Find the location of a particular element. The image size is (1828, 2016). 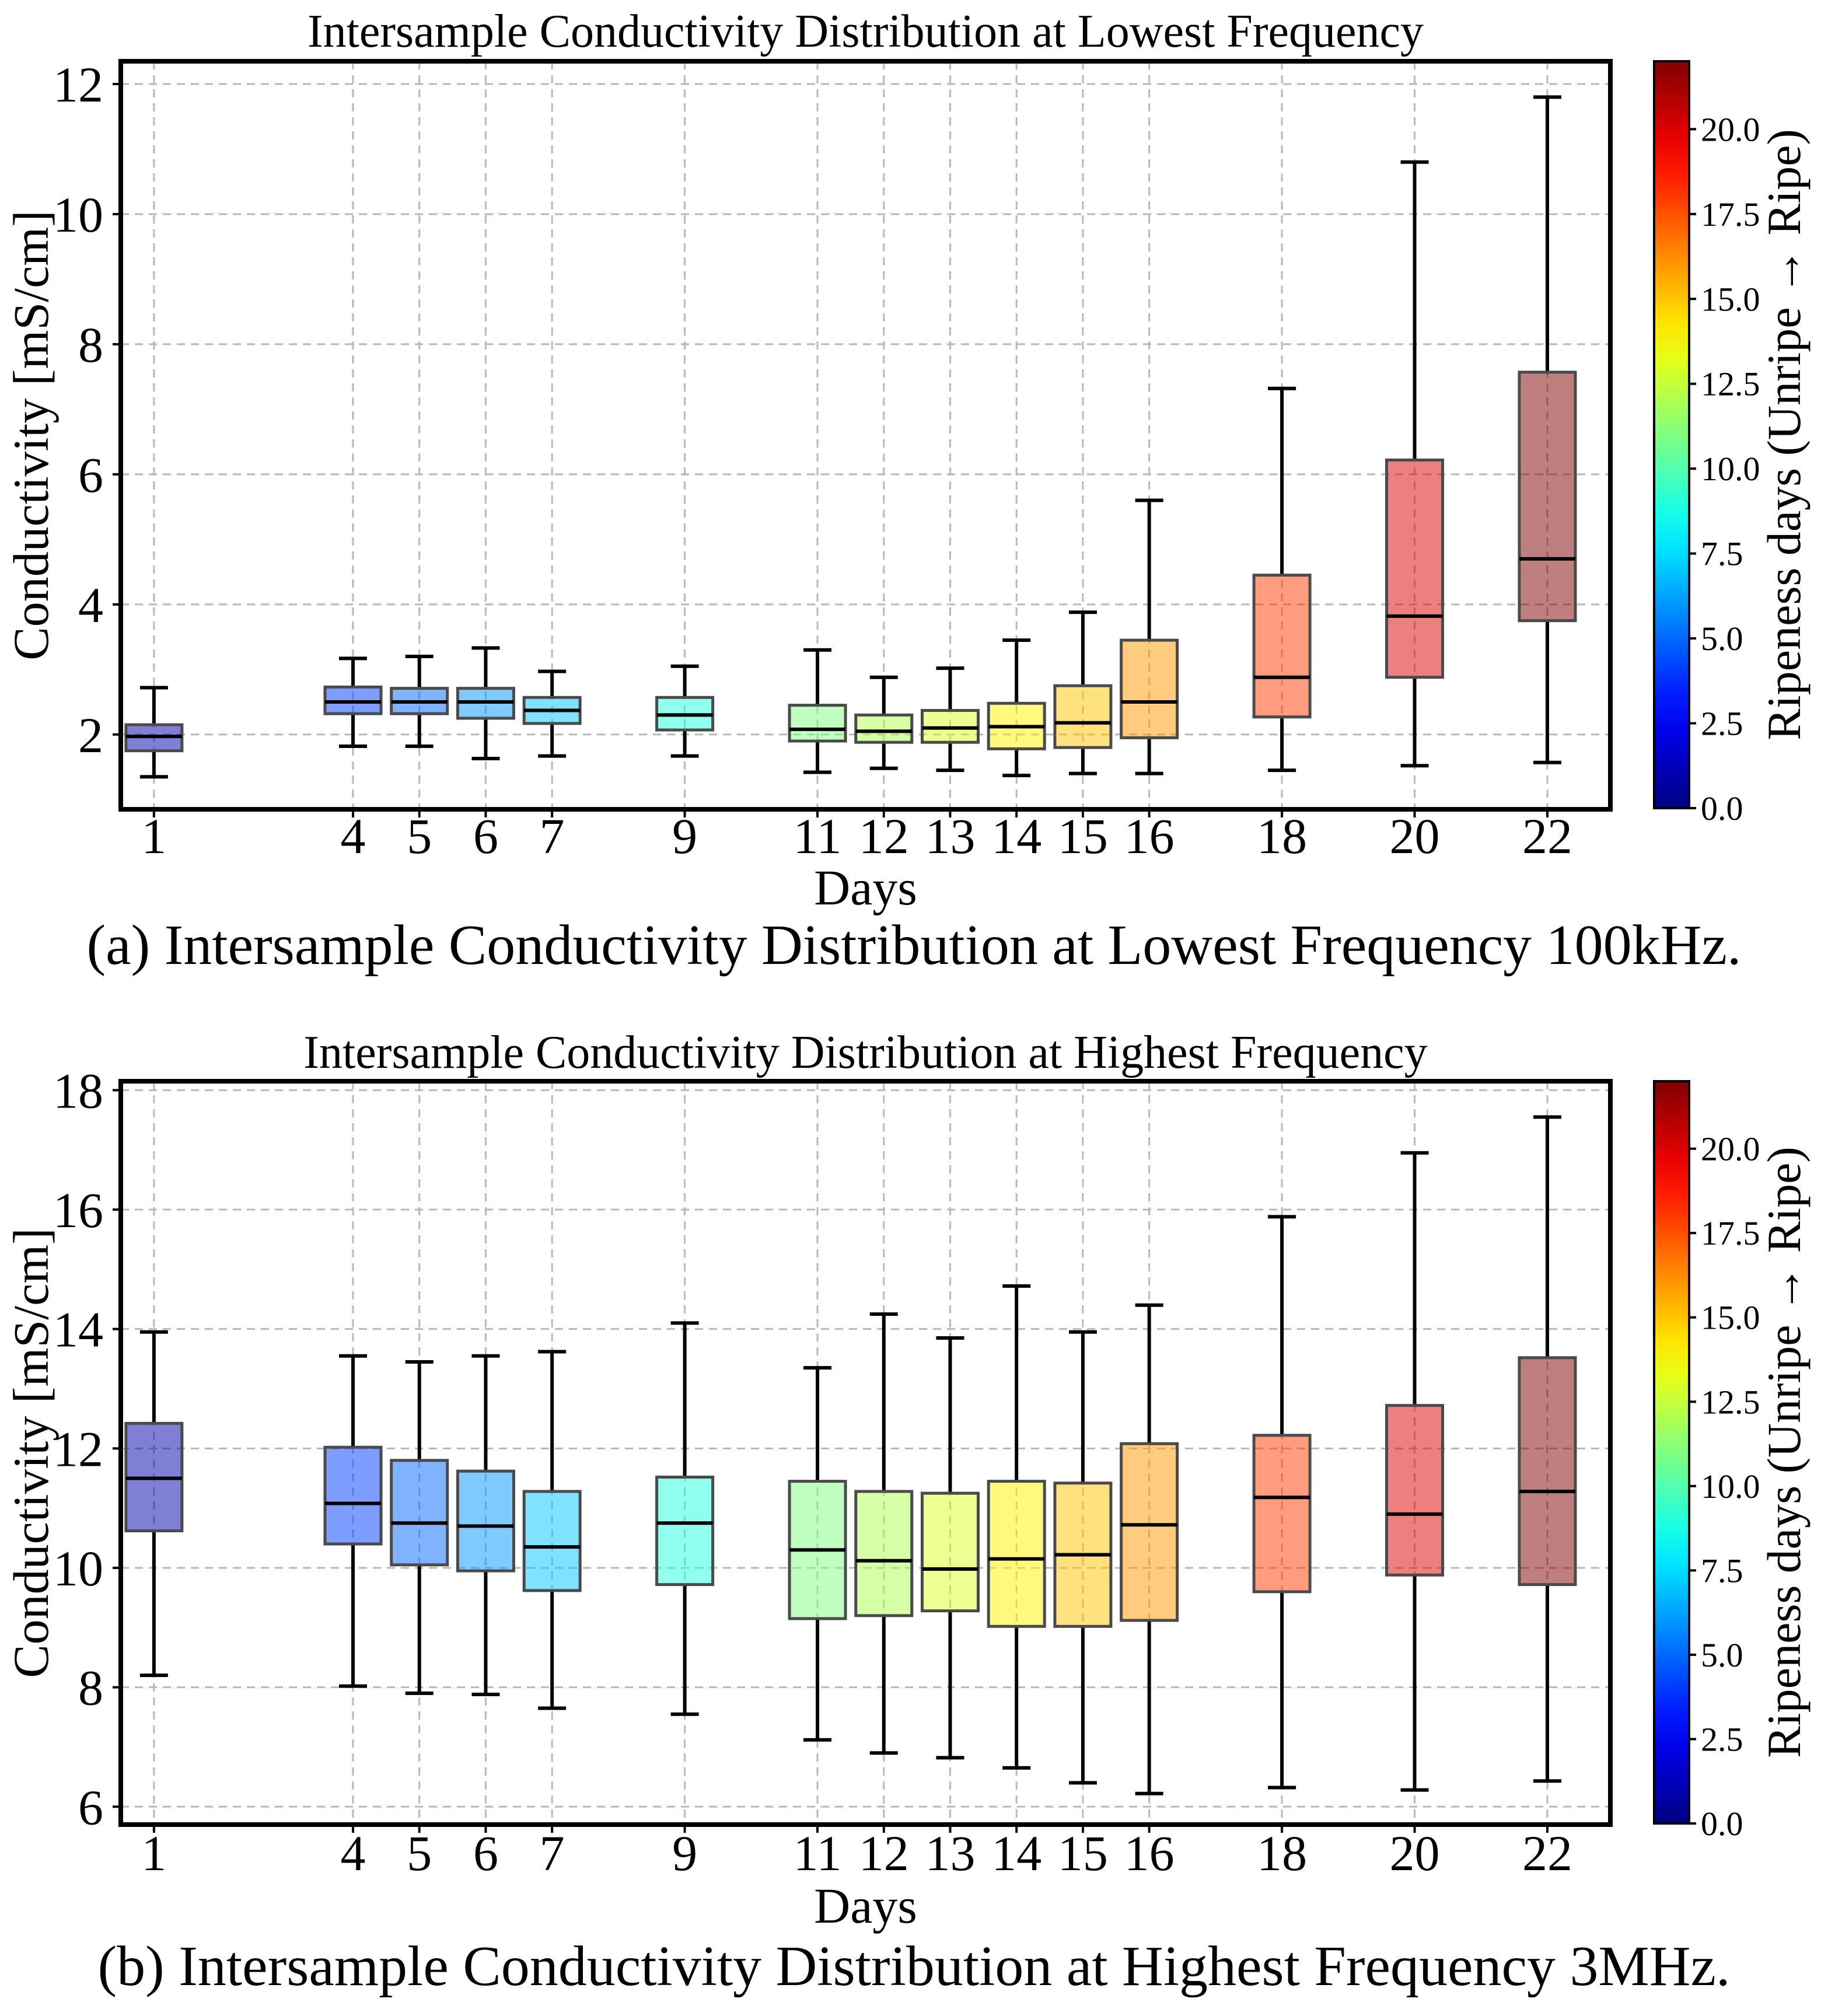

y-tick-label: 4 is located at coordinates (91, 605).